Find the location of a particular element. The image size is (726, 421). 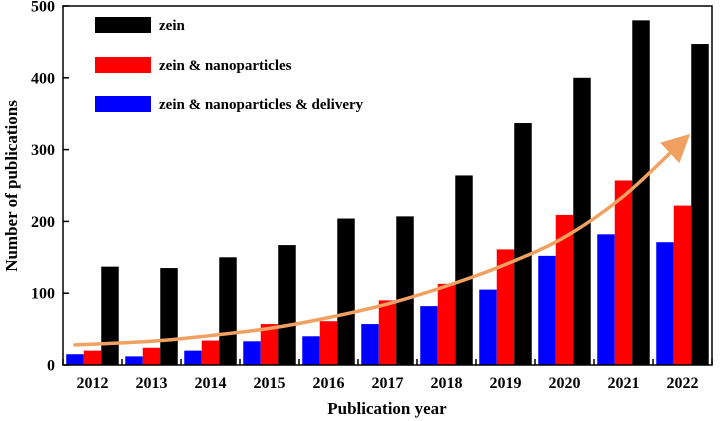

y-tick-label: 300 is located at coordinates (43, 150).